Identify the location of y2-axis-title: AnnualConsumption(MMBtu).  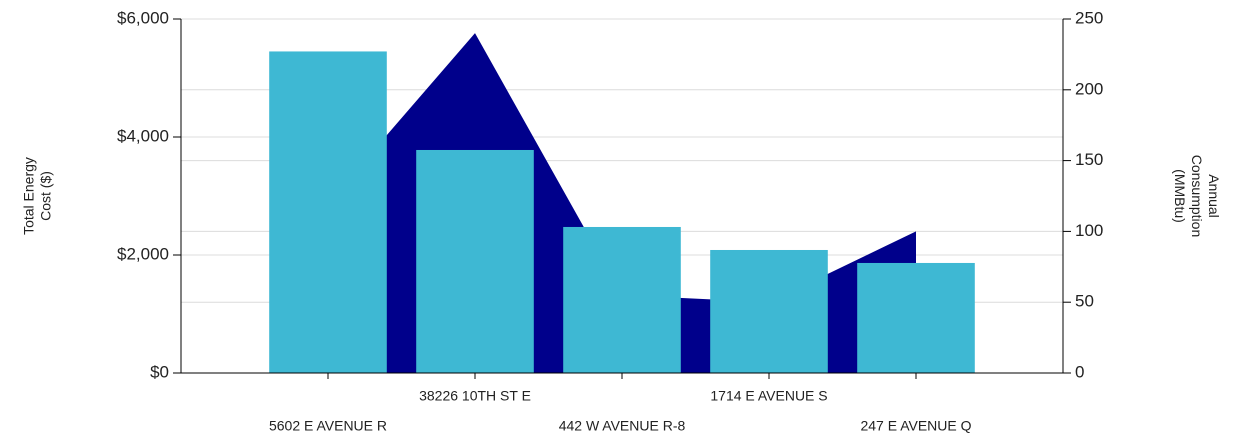
(1197, 196).